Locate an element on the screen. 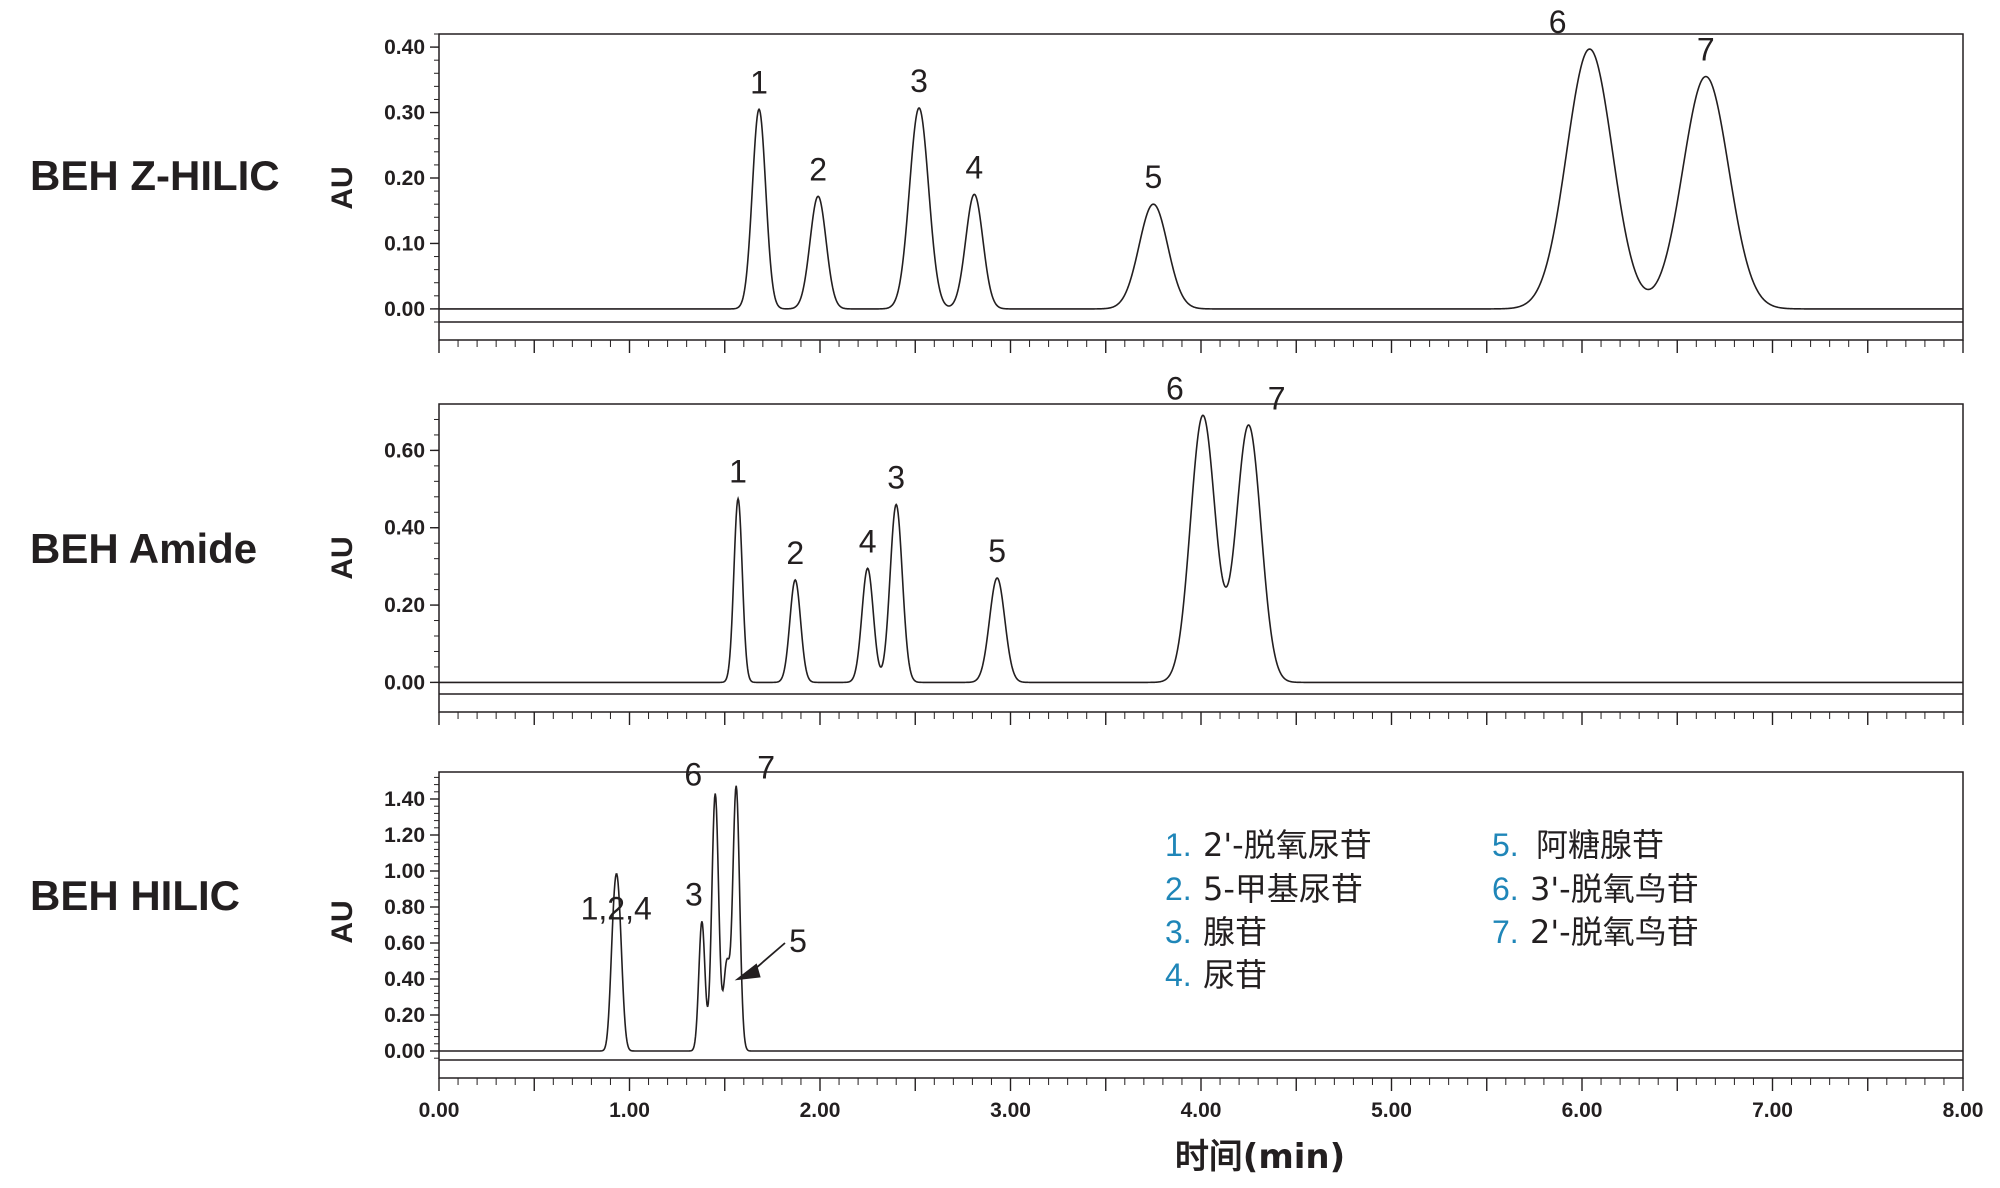  legend-item-2: 2. 5-甲基尿苷 is located at coordinates (1264, 889).